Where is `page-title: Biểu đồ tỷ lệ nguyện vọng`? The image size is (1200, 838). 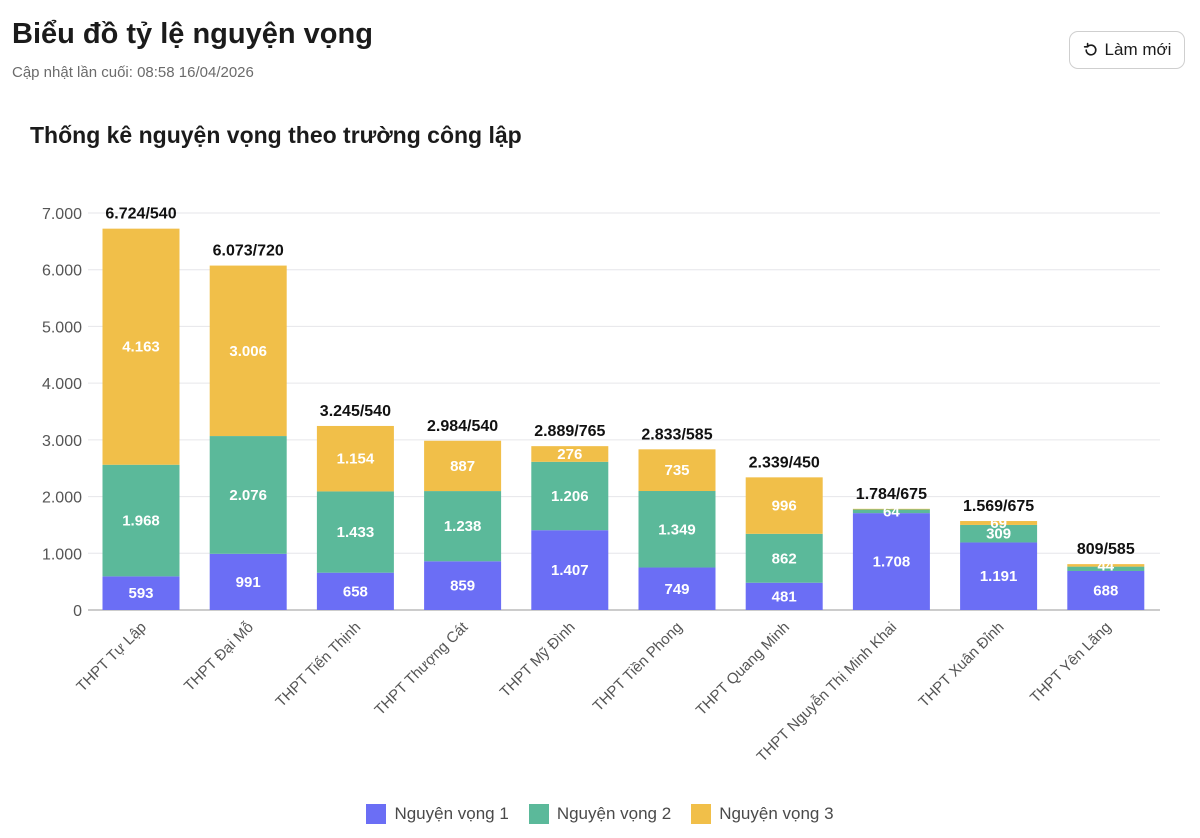
page-title: Biểu đồ tỷ lệ nguyện vọng is located at coordinates (192, 34).